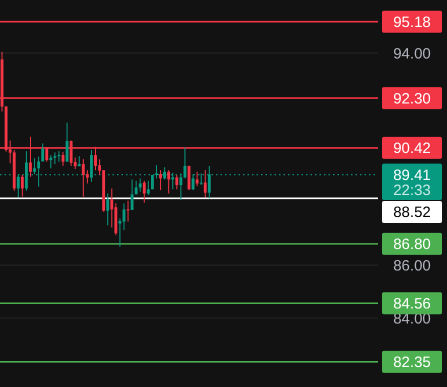 This screenshot has width=447, height=387. I want to click on ref-line-label: 92.30, so click(412, 99).